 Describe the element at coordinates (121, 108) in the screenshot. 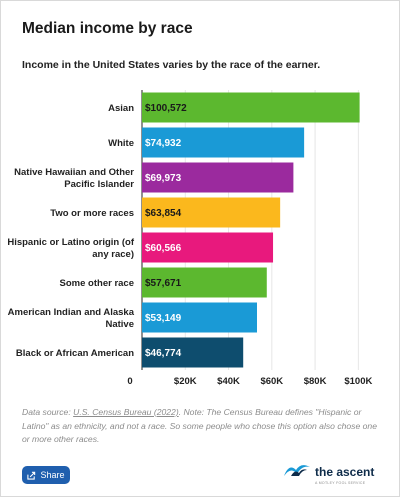

I see `category-label: Asian` at that location.